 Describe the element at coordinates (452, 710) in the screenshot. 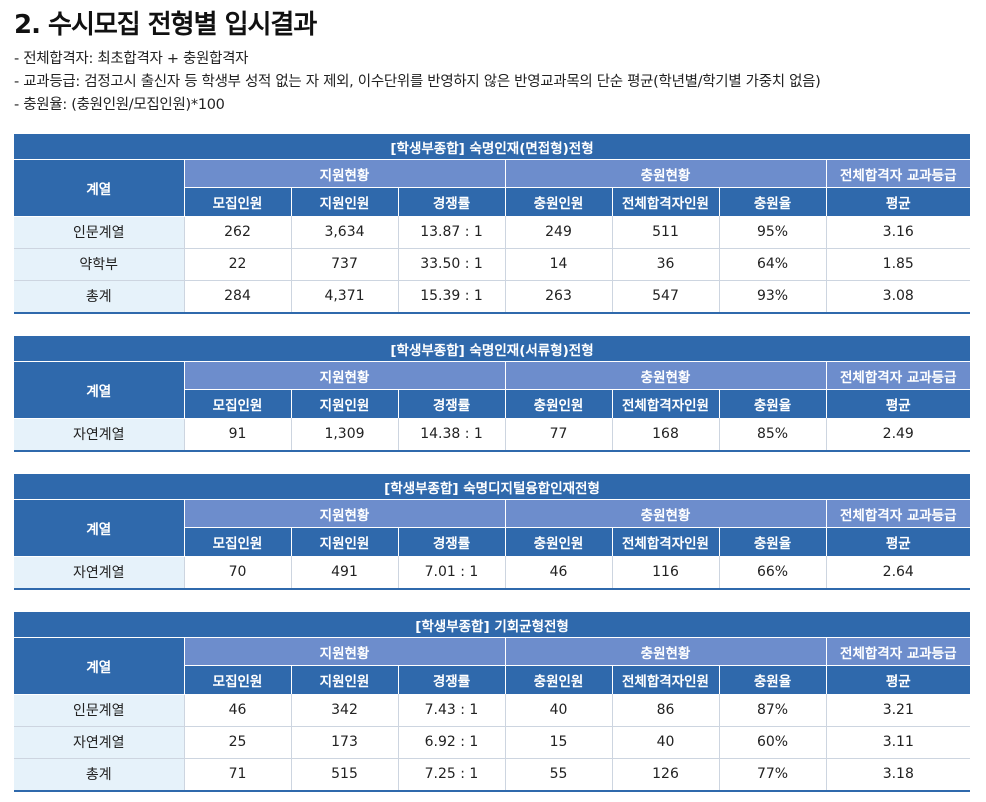

I see `cell-ratio: 7.43 : 1` at that location.